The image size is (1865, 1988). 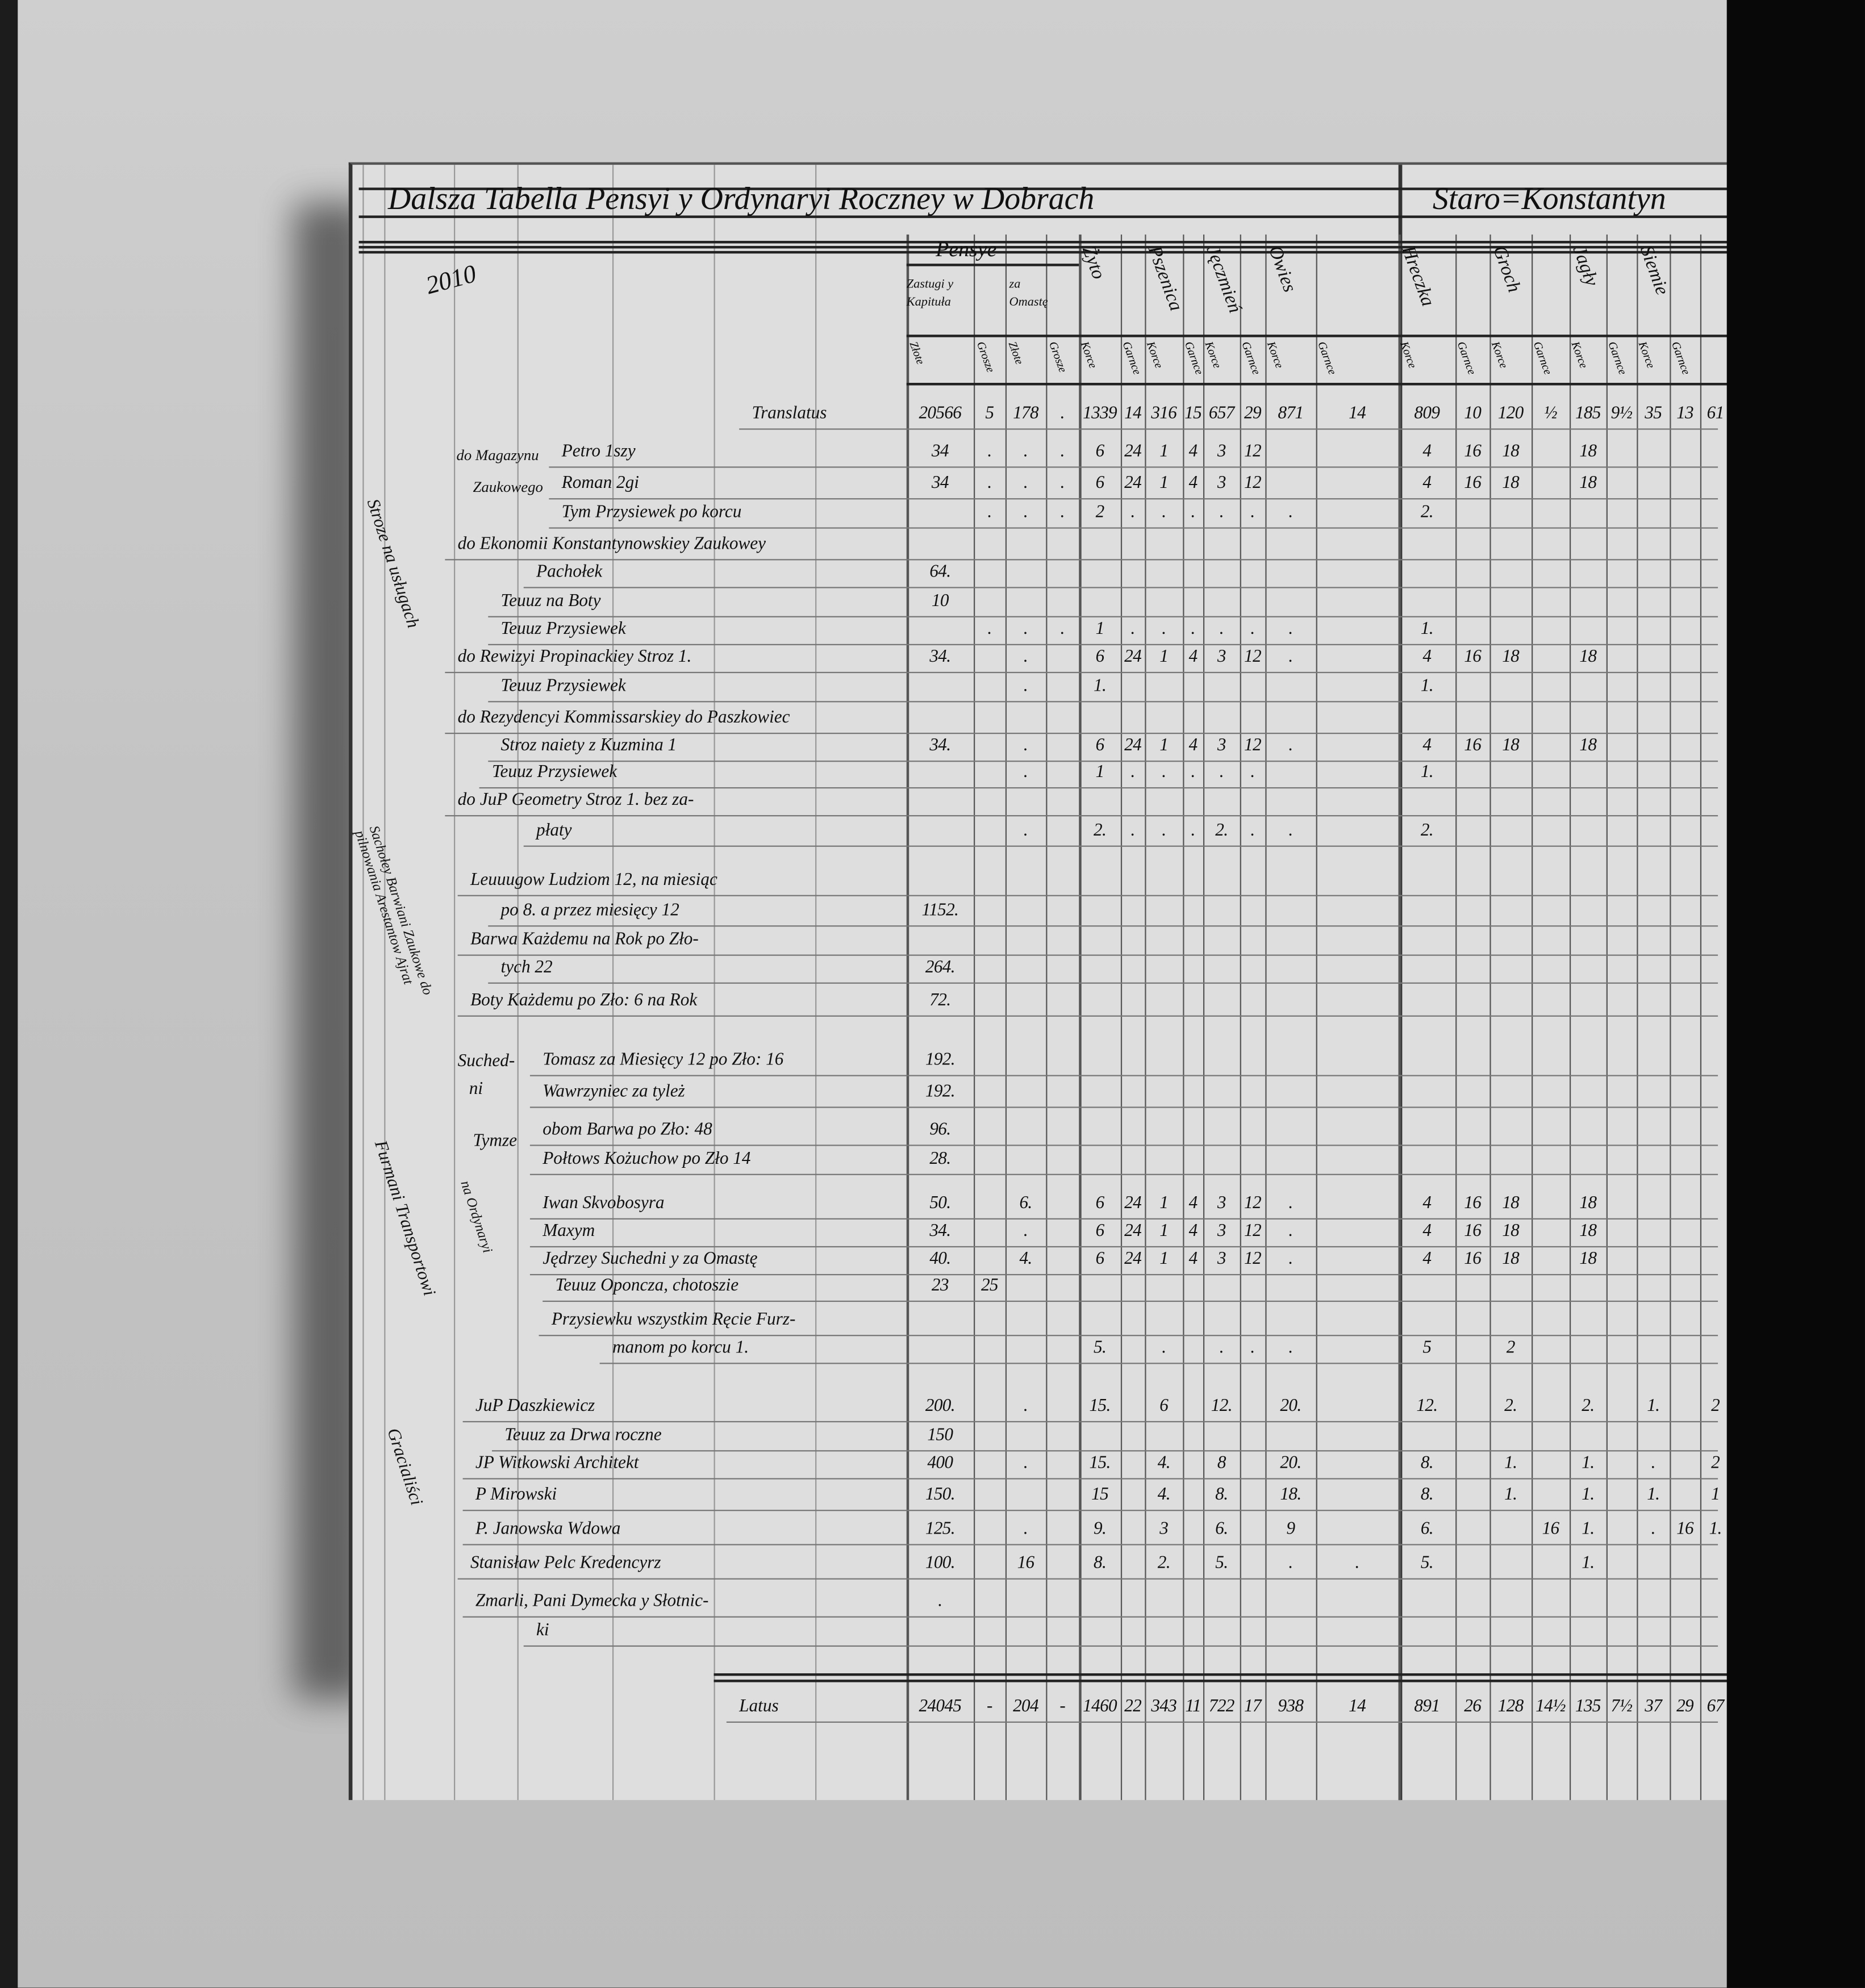 What do you see at coordinates (1358, 1706) in the screenshot?
I see `cell-value: 14` at bounding box center [1358, 1706].